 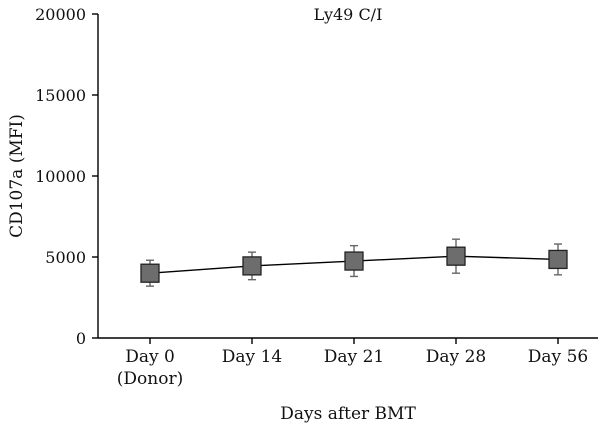 I want to click on x-tick-label: Day 14, so click(x=252, y=357).